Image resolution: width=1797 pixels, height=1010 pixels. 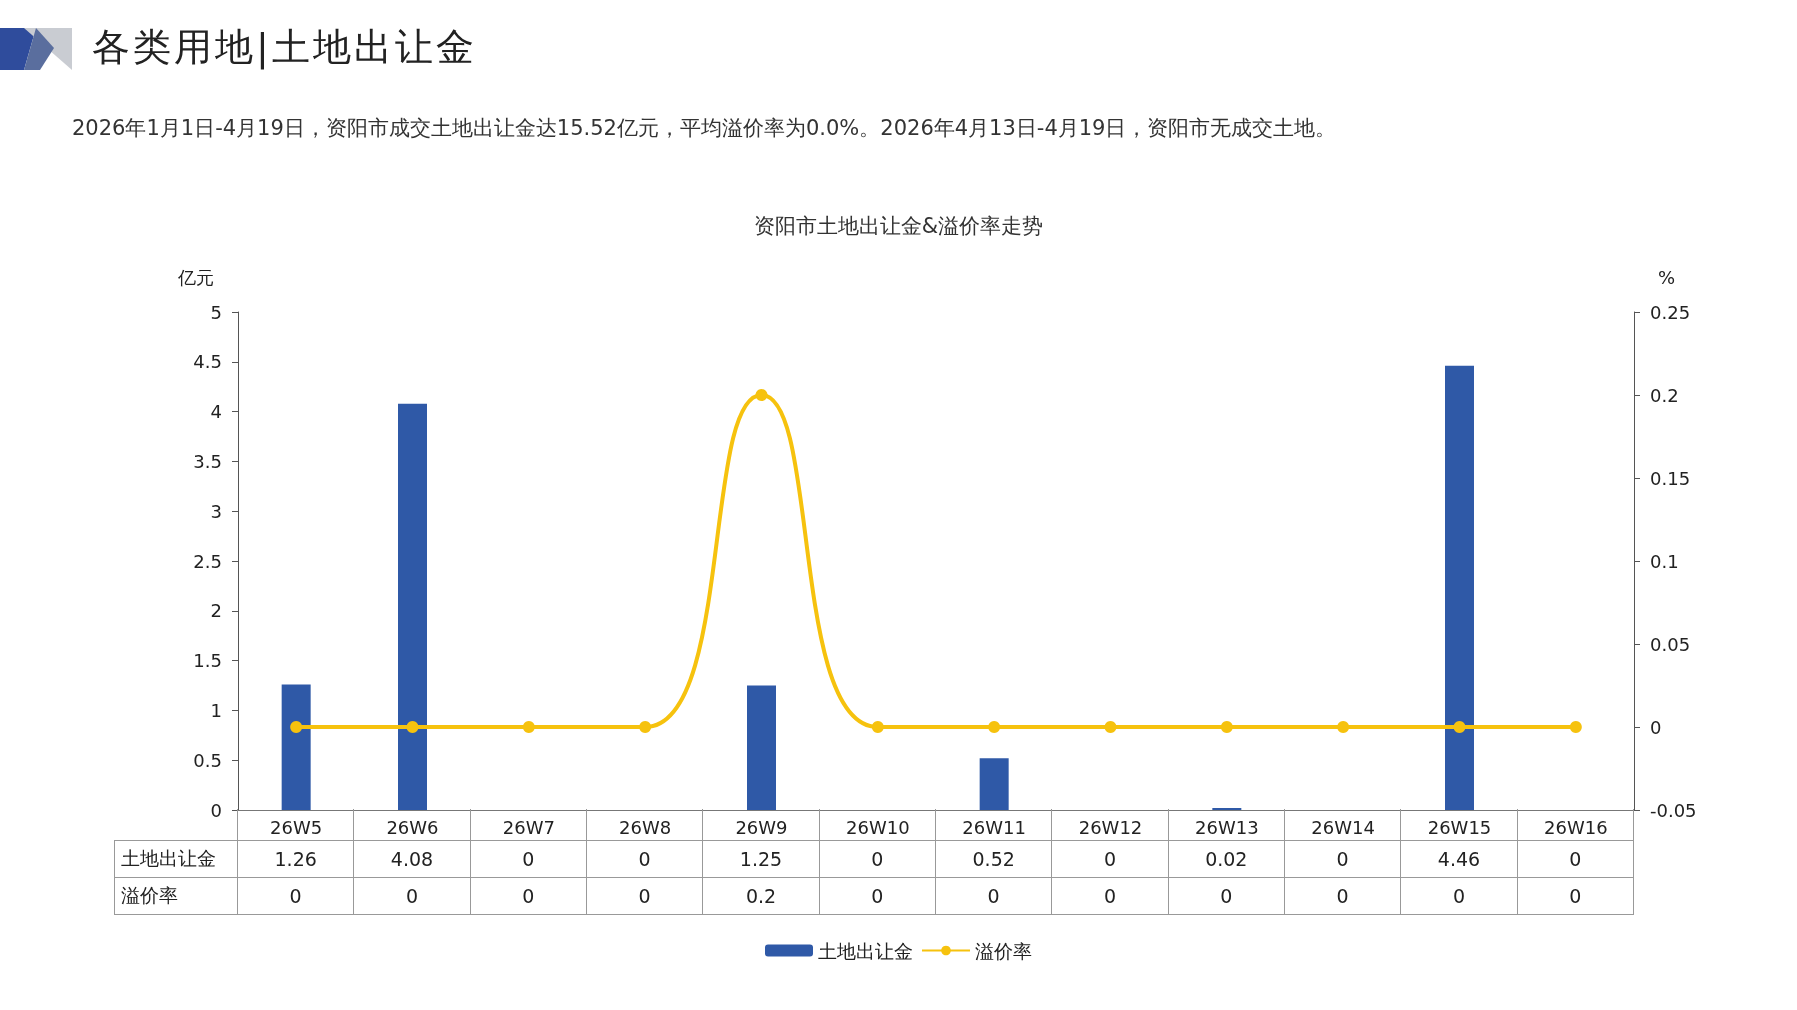 I want to click on y-axis-title: 亿元, so click(x=195, y=277).